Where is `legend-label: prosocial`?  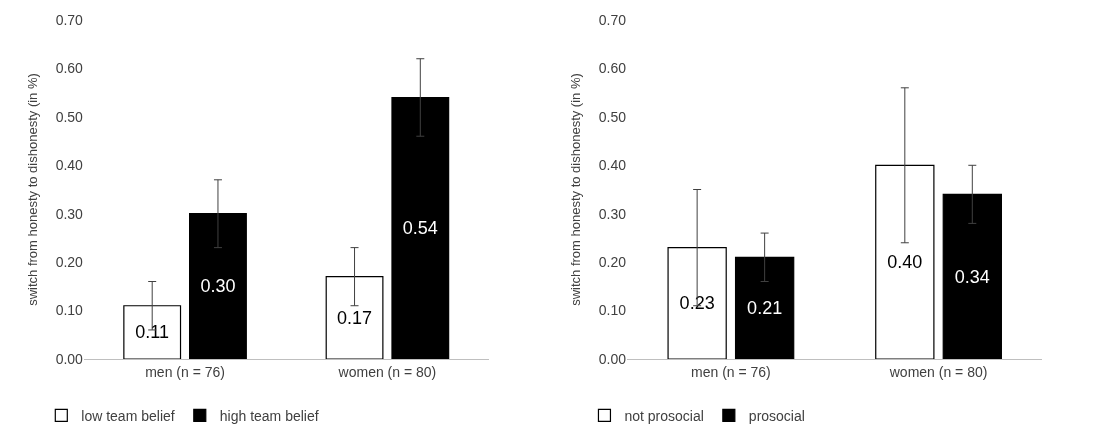 legend-label: prosocial is located at coordinates (776, 415).